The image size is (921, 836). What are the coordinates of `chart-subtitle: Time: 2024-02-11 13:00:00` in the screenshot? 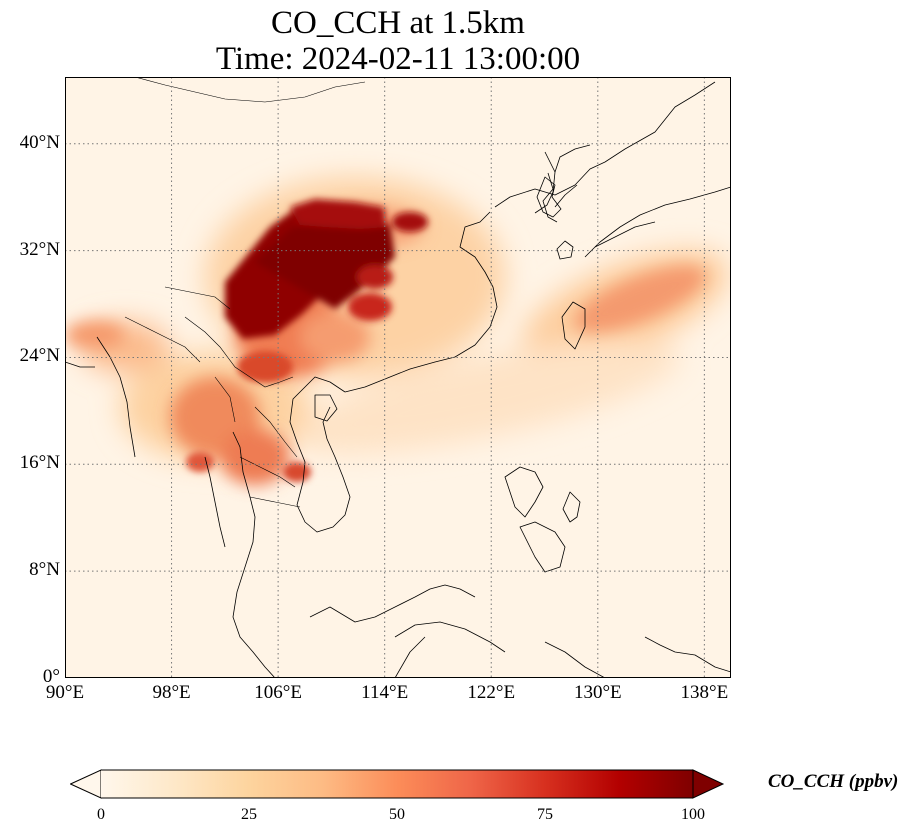 It's located at (398, 59).